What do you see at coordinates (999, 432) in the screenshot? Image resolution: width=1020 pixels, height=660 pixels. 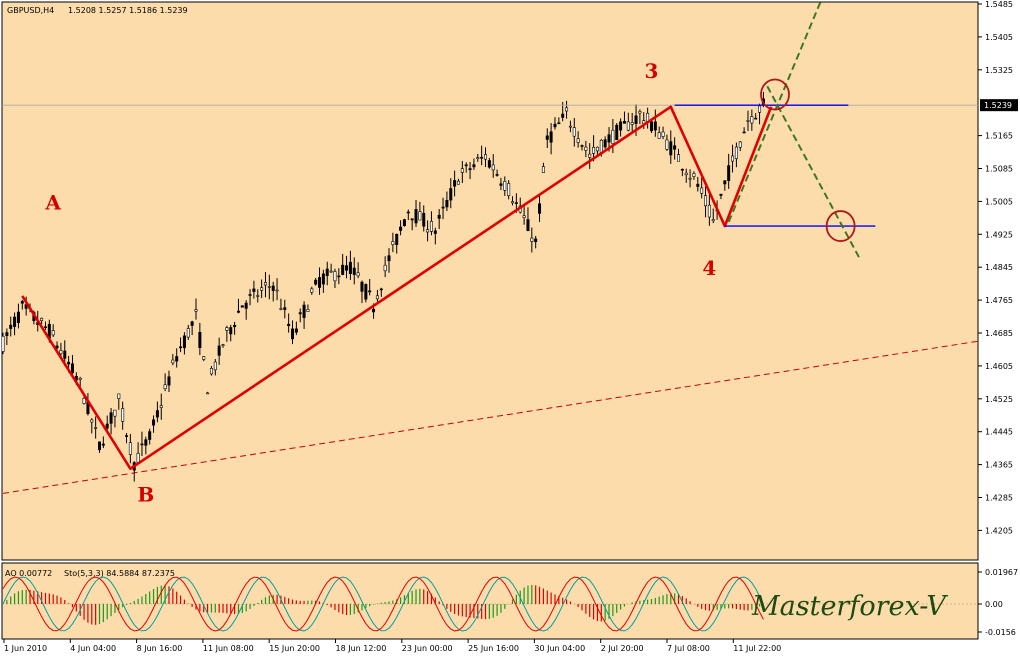 I see `price-tick-label: 1.4445` at bounding box center [999, 432].